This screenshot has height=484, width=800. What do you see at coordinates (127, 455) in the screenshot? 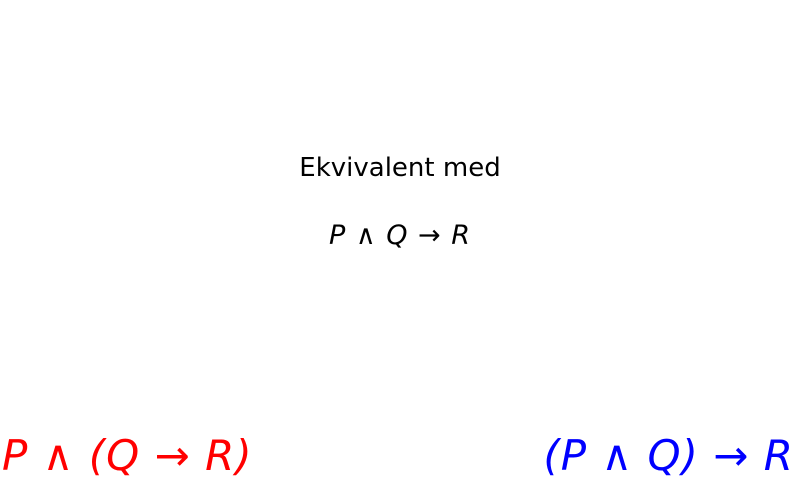
I see `left-formula: P ∧ (Q → R)` at bounding box center [127, 455].